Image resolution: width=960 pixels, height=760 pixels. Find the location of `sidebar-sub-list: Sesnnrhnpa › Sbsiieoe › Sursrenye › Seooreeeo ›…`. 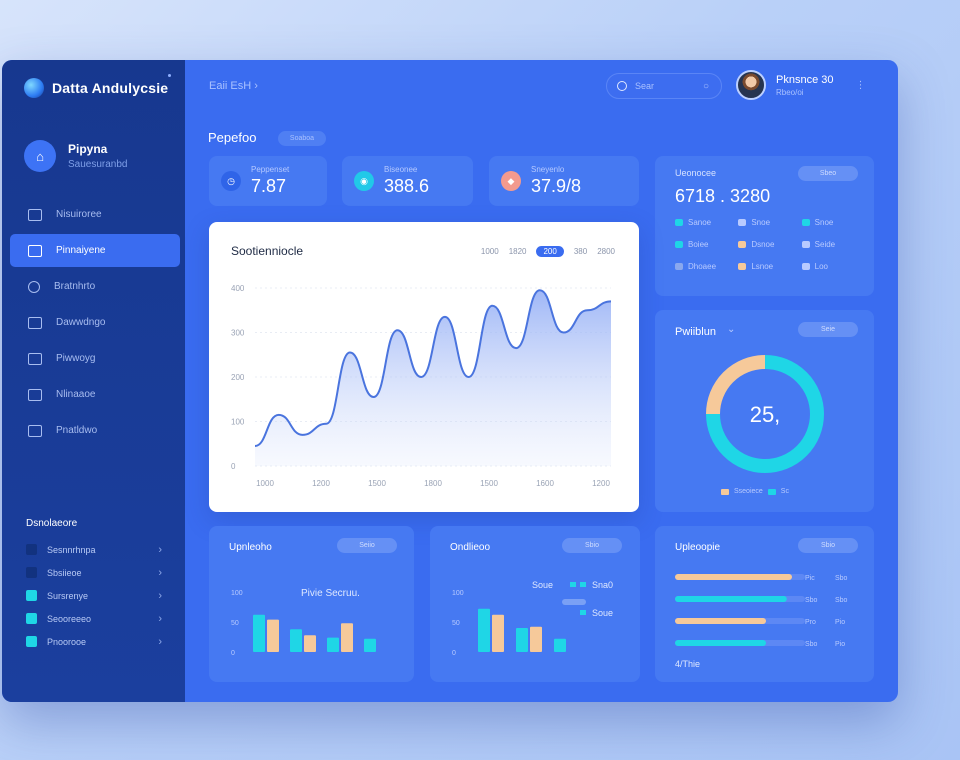

sidebar-sub-list: Sesnnrhnpa › Sbsiieoe › Sursrenye › Seooreeeo ›… is located at coordinates (96, 595).